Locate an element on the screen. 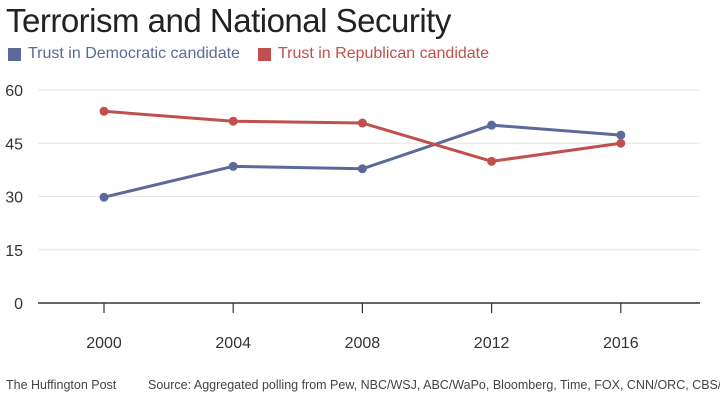 This screenshot has width=720, height=405. y-tick-label: 0 is located at coordinates (18, 304).